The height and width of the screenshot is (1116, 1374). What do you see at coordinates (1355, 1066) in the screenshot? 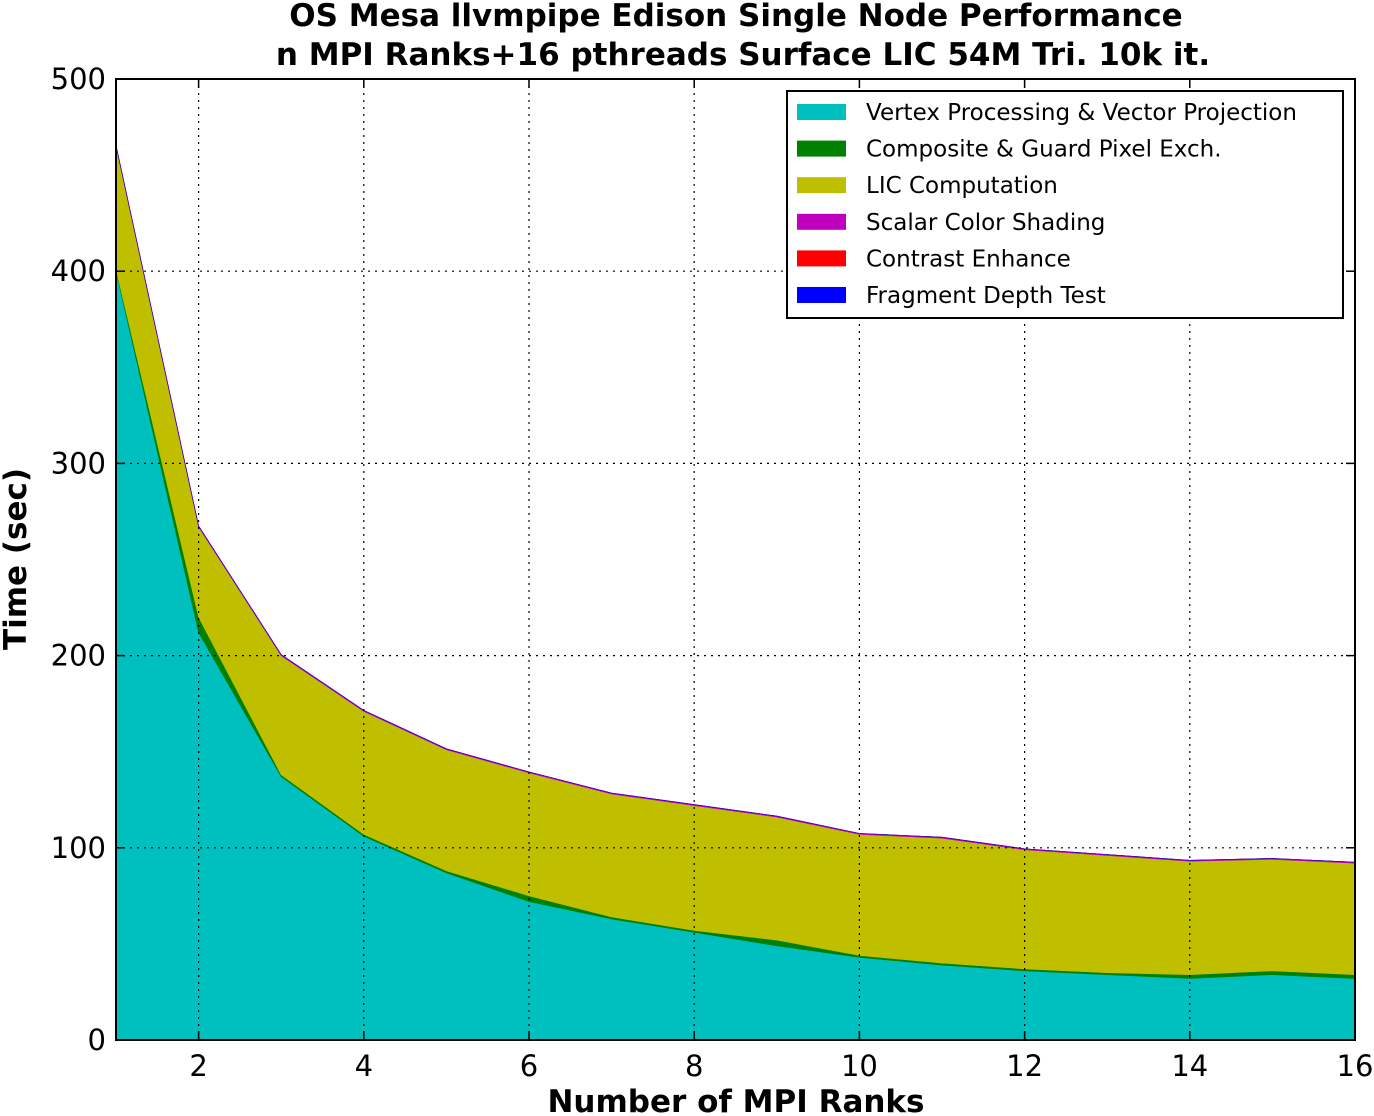
I see `x-tick-label: 16` at bounding box center [1355, 1066].